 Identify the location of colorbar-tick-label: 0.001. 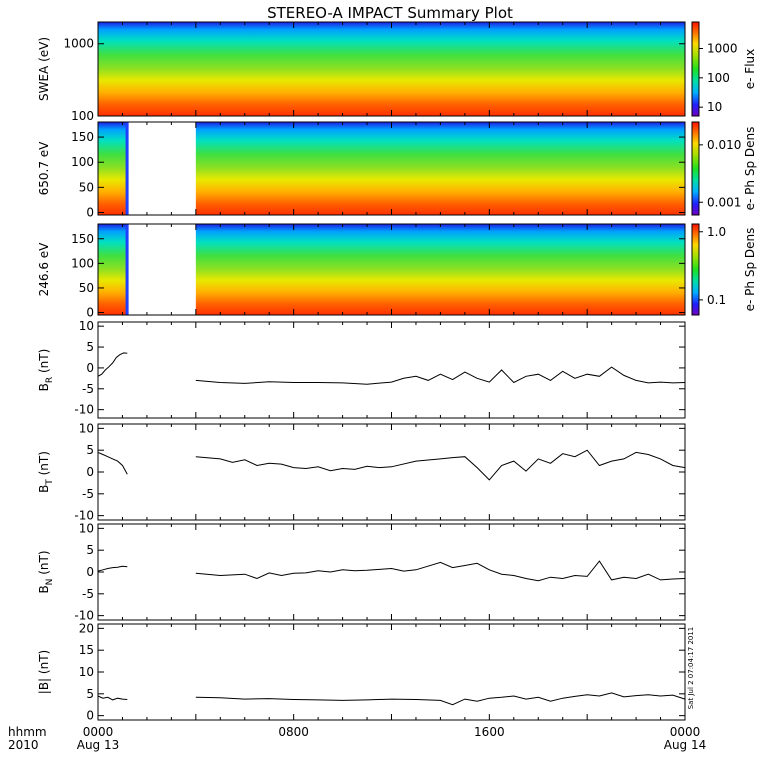
(724, 202).